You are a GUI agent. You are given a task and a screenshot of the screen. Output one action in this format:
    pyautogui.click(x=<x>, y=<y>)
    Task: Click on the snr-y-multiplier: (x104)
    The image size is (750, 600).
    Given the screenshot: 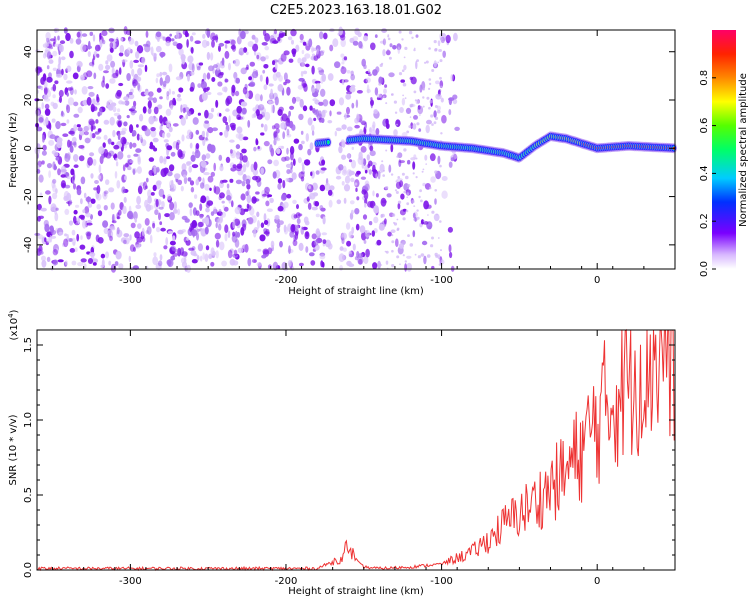 What is the action you would take?
    pyautogui.click(x=13, y=324)
    